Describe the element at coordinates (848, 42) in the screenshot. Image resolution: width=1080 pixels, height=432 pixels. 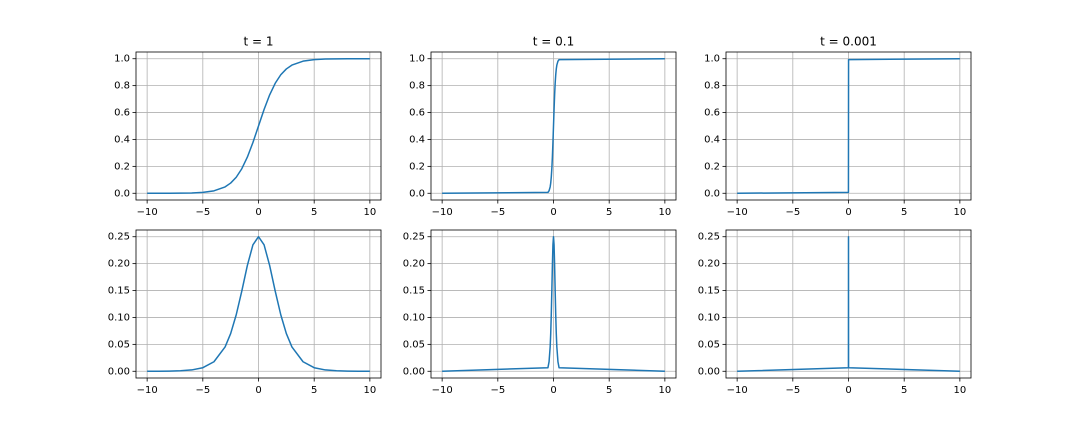
I see `subplot-title: t = 0.001` at that location.